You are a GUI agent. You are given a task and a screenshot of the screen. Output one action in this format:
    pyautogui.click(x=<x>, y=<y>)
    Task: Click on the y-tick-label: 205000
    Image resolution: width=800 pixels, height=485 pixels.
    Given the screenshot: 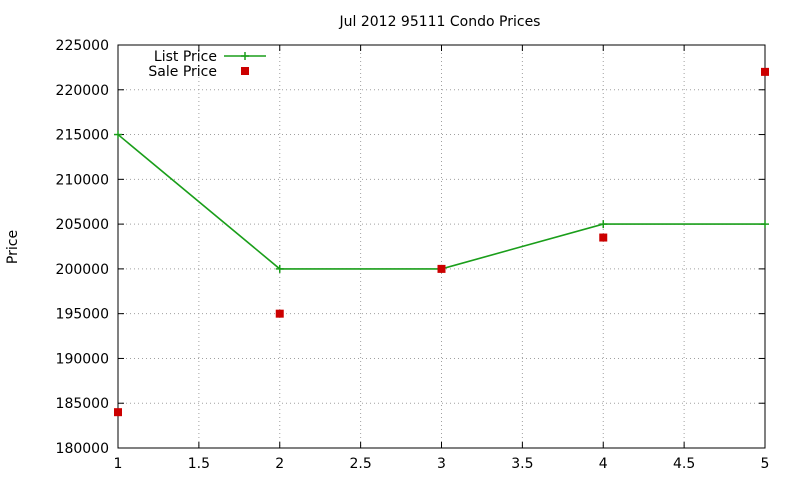 What is the action you would take?
    pyautogui.click(x=82, y=225)
    